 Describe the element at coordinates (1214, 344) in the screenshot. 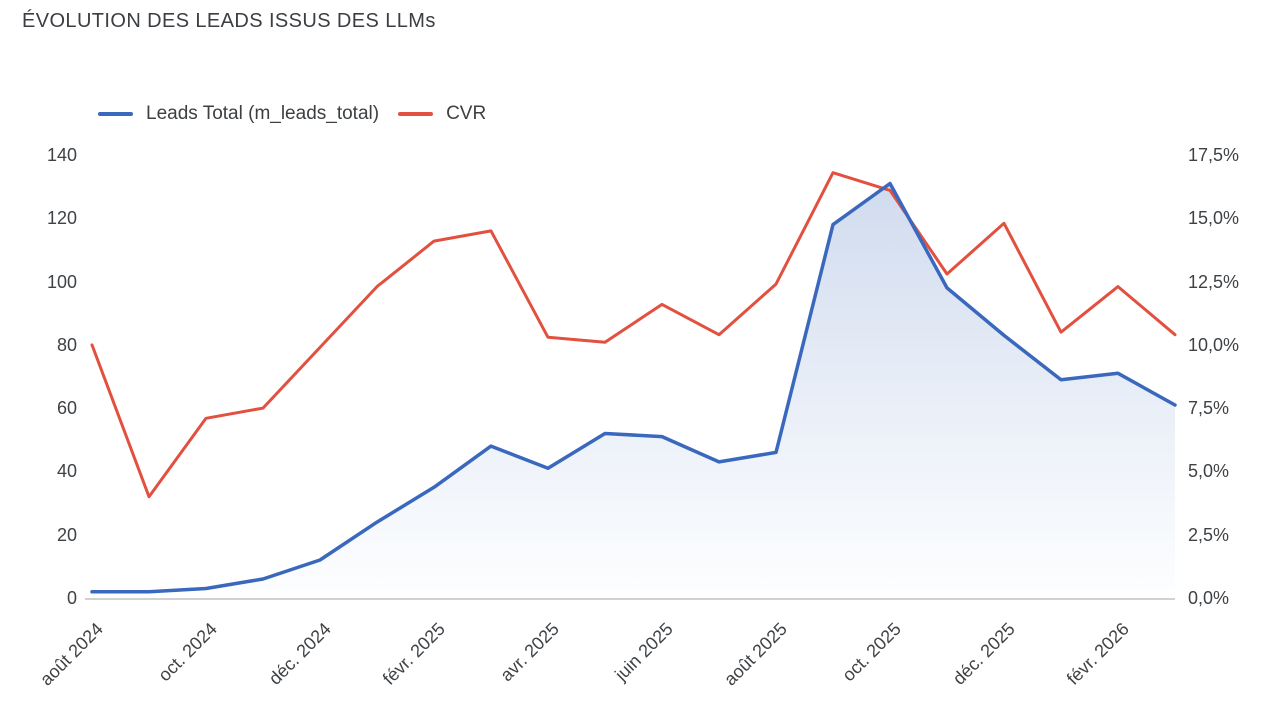

I see `y-right-tick-label: 10,0%` at that location.